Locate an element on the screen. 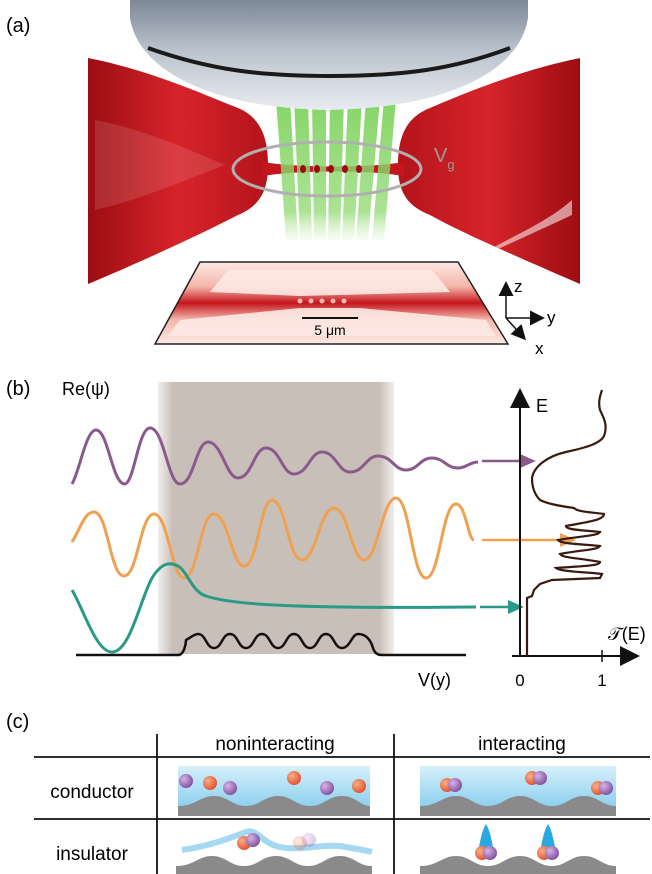 This screenshot has width=652, height=874. panel-c-label: (c) is located at coordinates (17, 722).